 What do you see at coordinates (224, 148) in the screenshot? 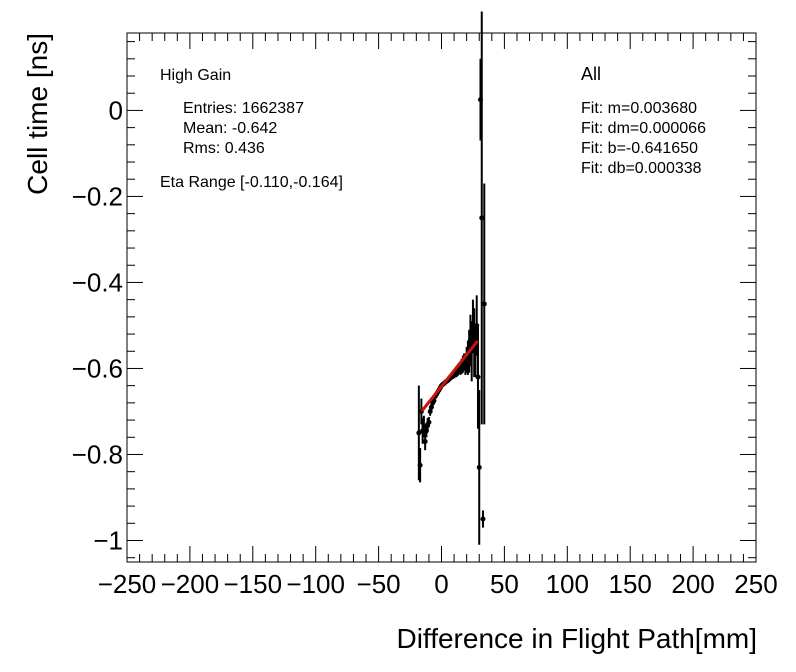
I see `stats-rms: Rms: 0.436` at bounding box center [224, 148].